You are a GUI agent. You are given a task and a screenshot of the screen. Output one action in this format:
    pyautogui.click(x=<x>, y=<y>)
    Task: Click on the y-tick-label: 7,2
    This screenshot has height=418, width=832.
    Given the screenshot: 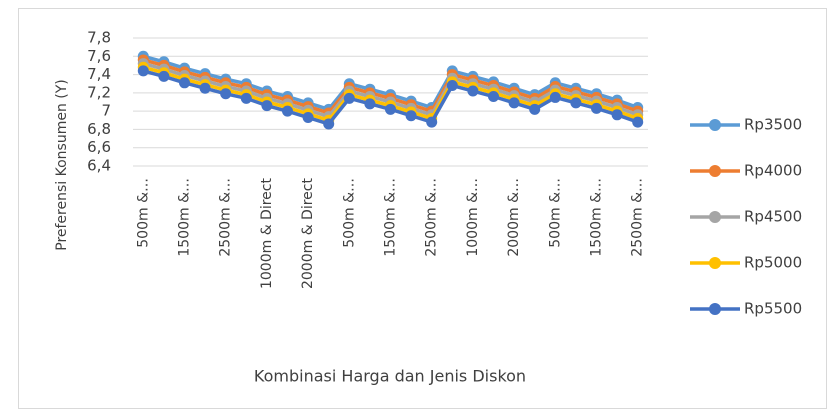 What is the action you would take?
    pyautogui.click(x=99, y=92)
    